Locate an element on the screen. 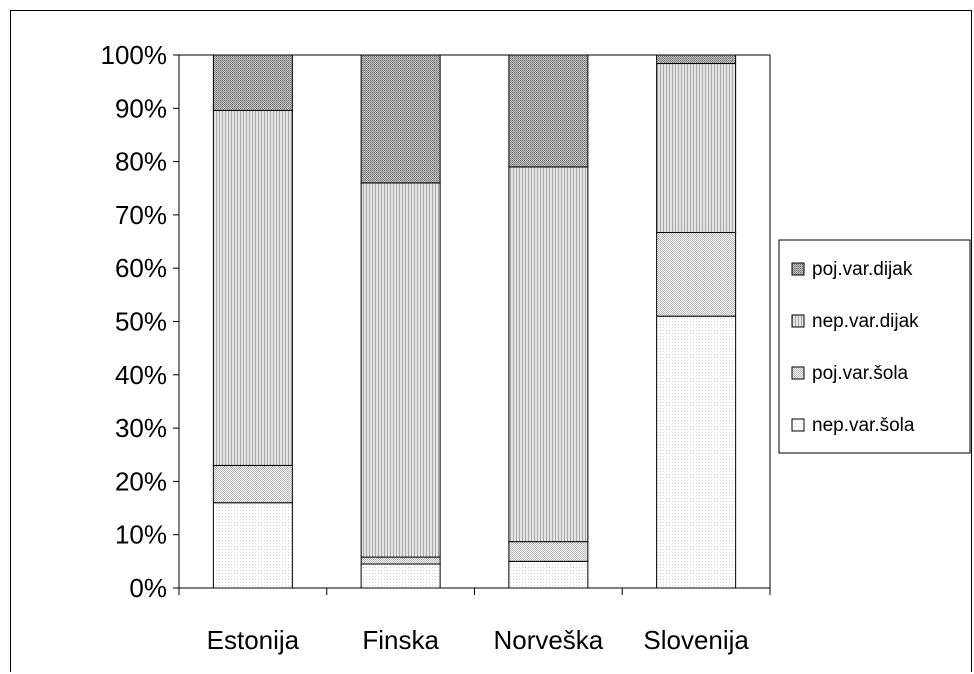 Image resolution: width=974 pixels, height=674 pixels. category-label: Slovenija is located at coordinates (696, 640).